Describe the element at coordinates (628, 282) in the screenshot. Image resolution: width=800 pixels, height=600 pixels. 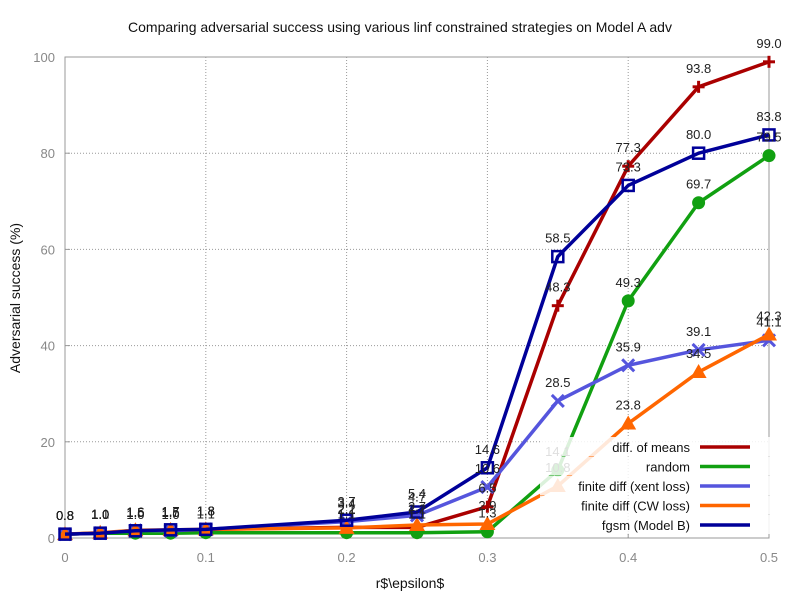
I see `data-label: 49.3` at that location.